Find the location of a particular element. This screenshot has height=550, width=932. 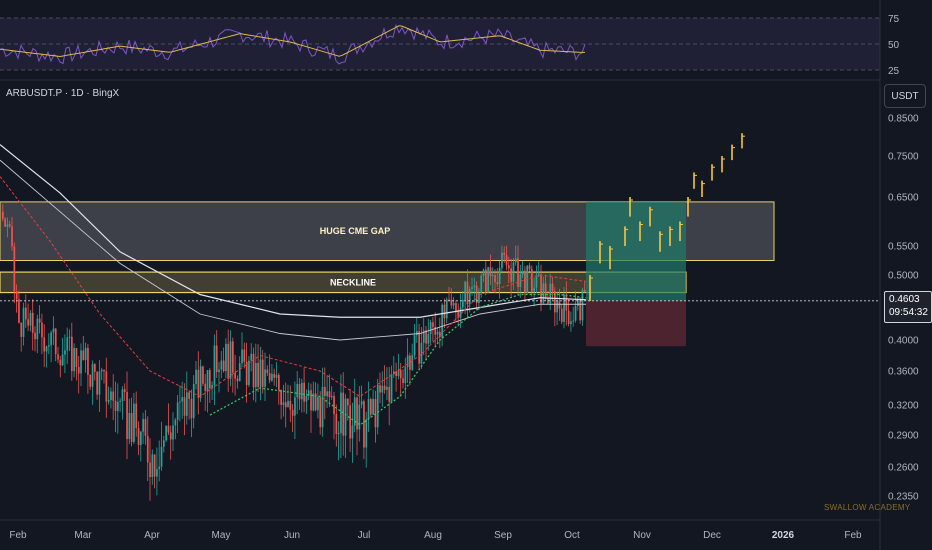

rsi-tick-label: 75 is located at coordinates (894, 19).